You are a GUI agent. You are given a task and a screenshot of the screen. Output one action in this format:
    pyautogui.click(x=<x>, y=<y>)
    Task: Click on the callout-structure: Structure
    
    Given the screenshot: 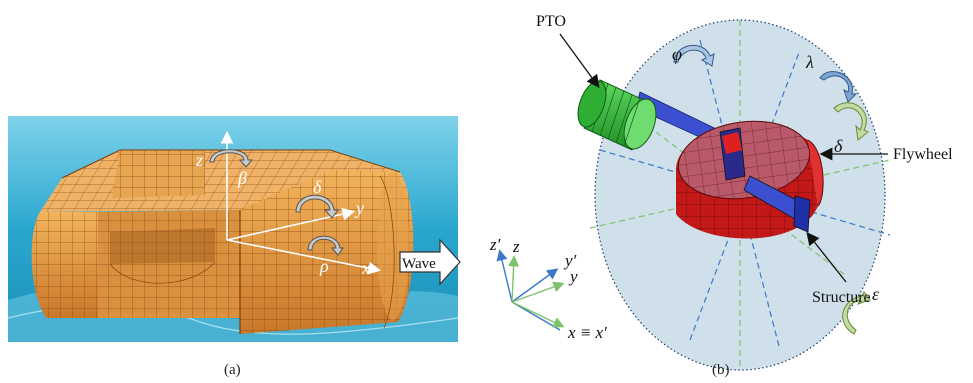 What is the action you would take?
    pyautogui.click(x=838, y=268)
    